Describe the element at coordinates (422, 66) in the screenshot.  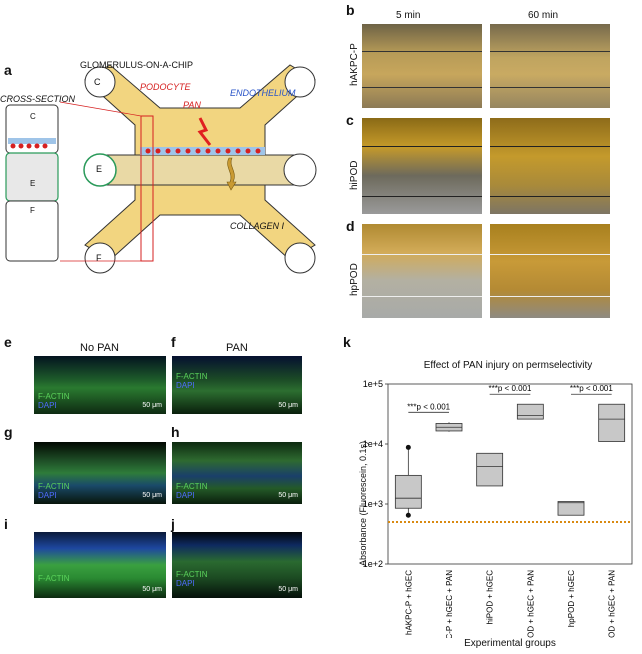
I see `micrograph-hakpcp-5min` at that location.